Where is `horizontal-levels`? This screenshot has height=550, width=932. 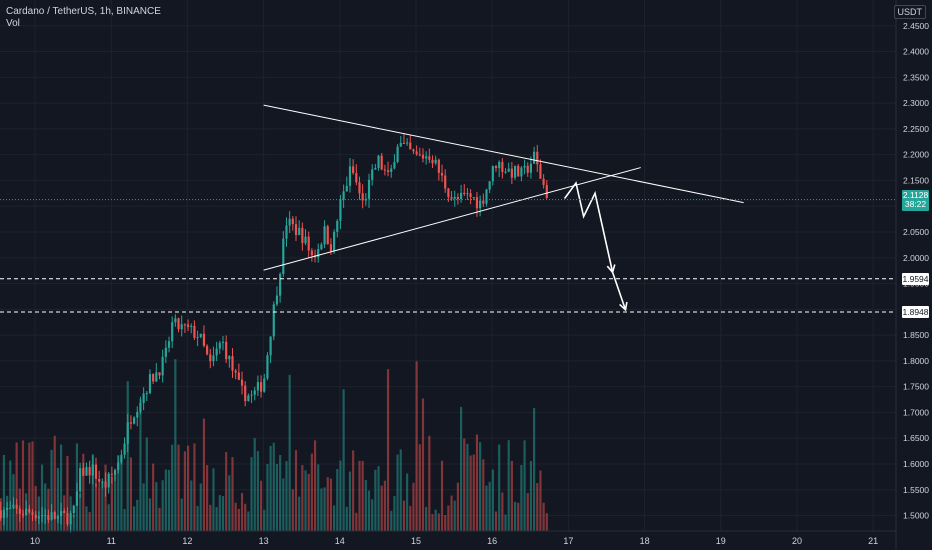
horizontal-levels is located at coordinates (448, 295).